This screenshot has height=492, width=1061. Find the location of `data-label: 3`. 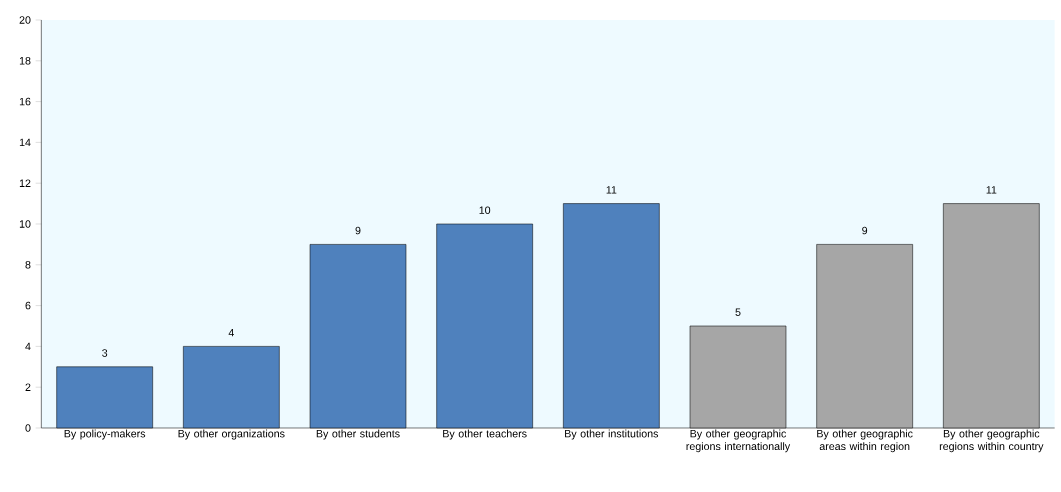

data-label: 3 is located at coordinates (105, 353).